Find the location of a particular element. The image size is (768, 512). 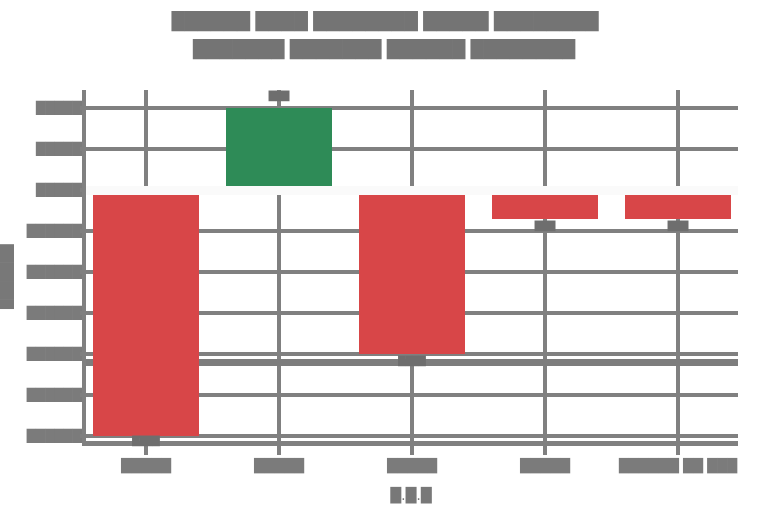

x-axis-label: █.█.█ is located at coordinates (411, 496).